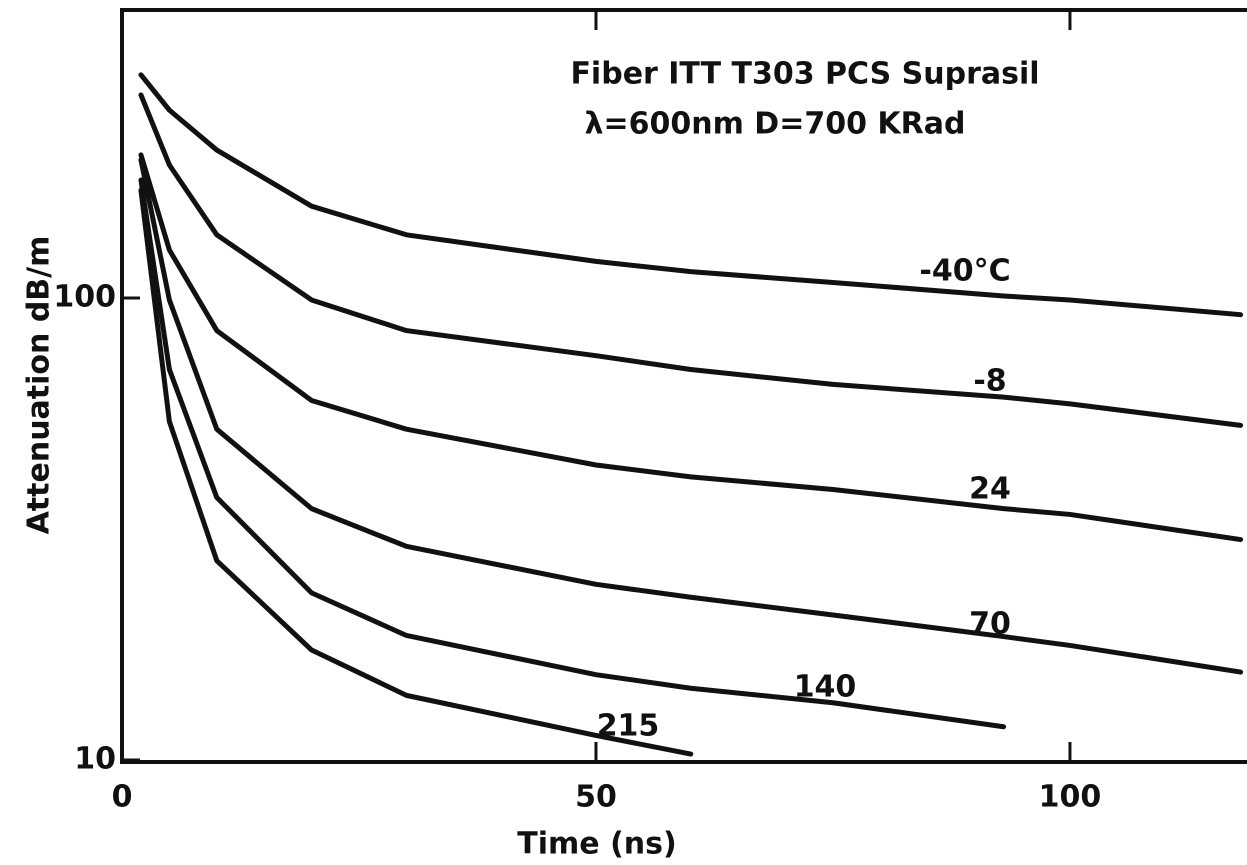 The width and height of the screenshot is (1247, 865). What do you see at coordinates (990, 624) in the screenshot?
I see `series-label: 70` at bounding box center [990, 624].